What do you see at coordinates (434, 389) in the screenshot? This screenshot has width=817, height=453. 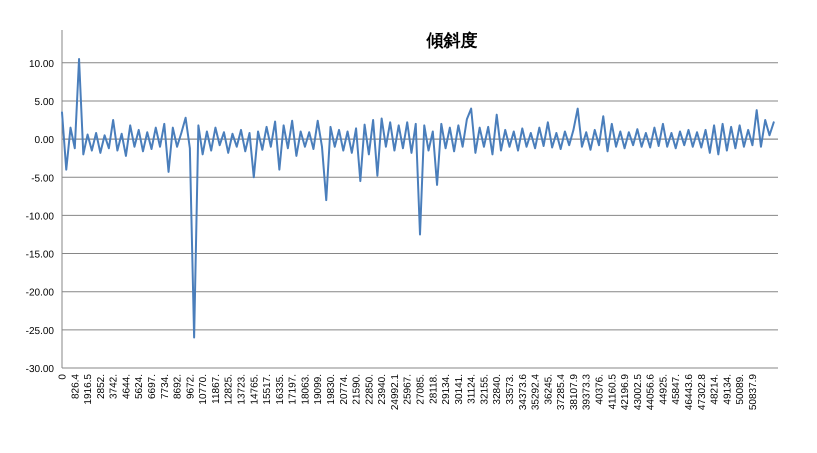 I see `x-tick-label: 28118.` at bounding box center [434, 389].